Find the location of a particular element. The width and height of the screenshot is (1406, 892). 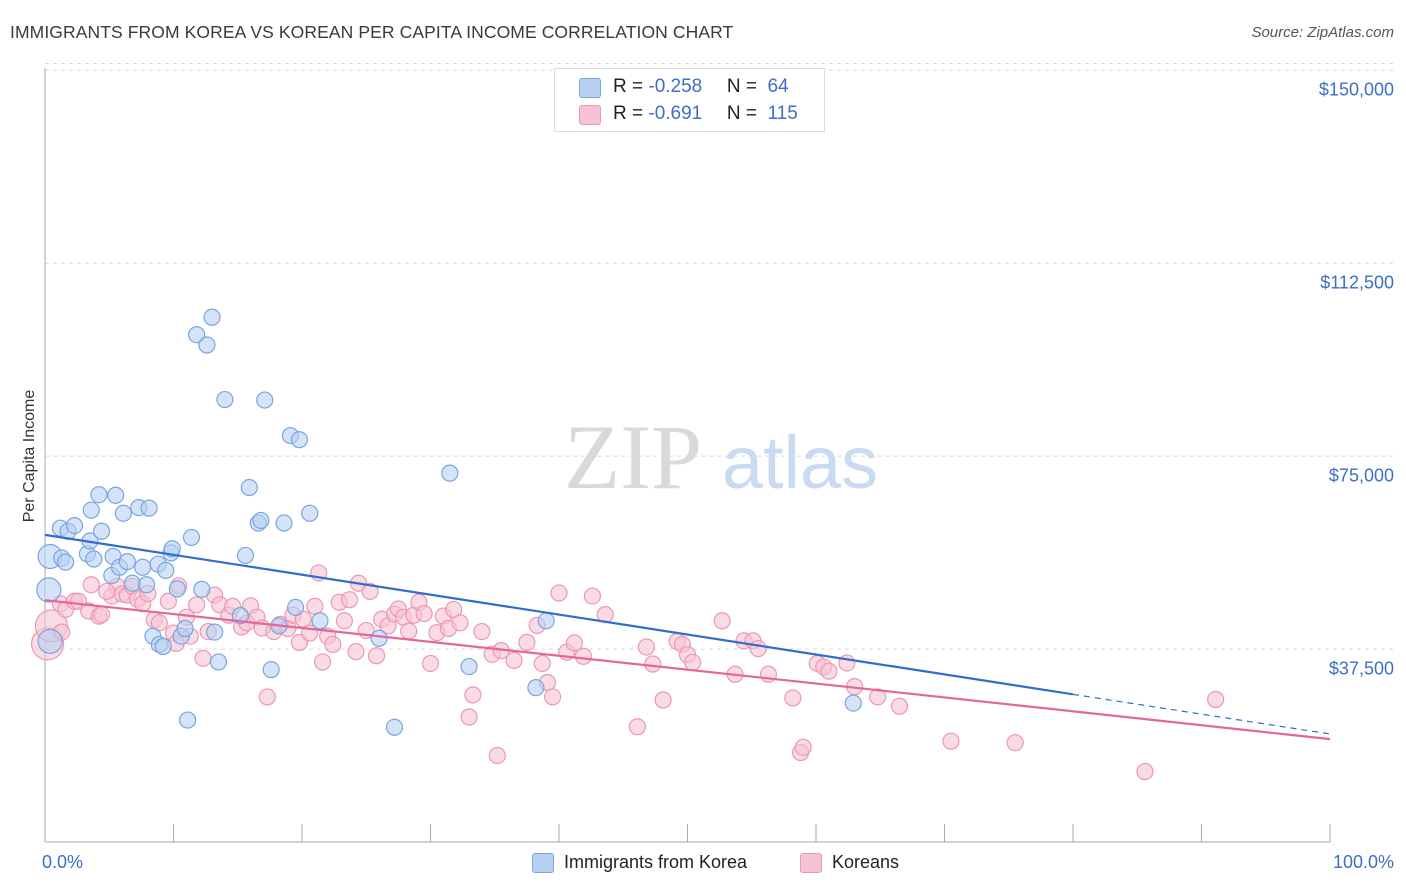

legend-label-koreans: Koreans is located at coordinates (866, 862).